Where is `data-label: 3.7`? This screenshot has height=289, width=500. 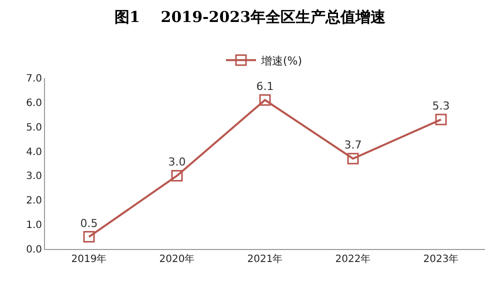 data-label: 3.7 is located at coordinates (353, 145).